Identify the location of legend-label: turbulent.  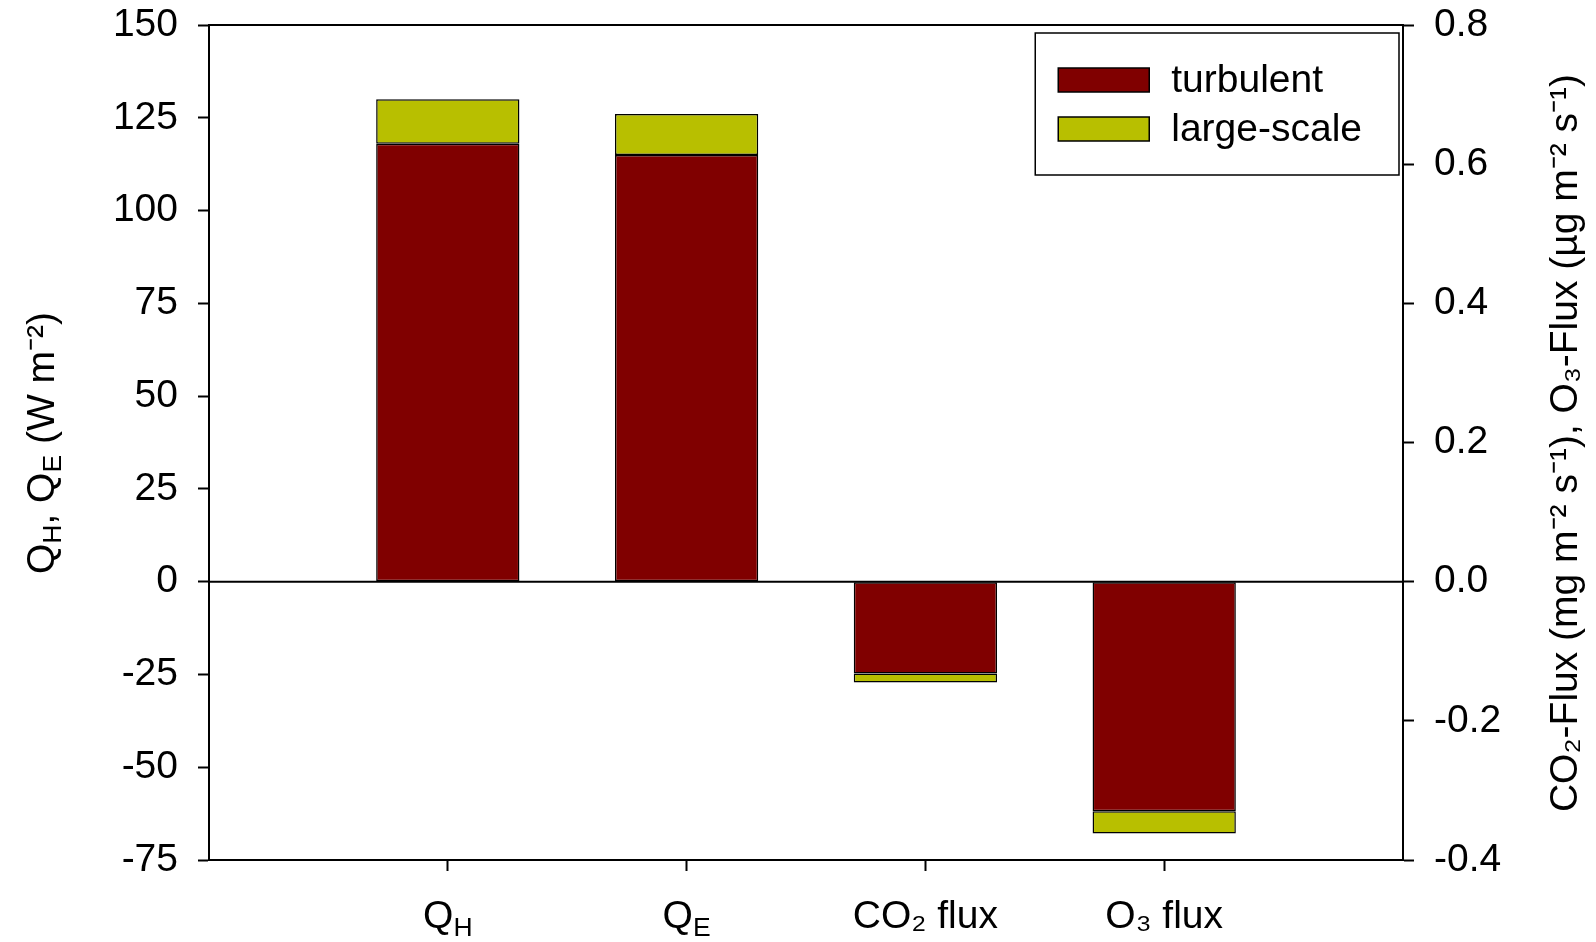
(1247, 78).